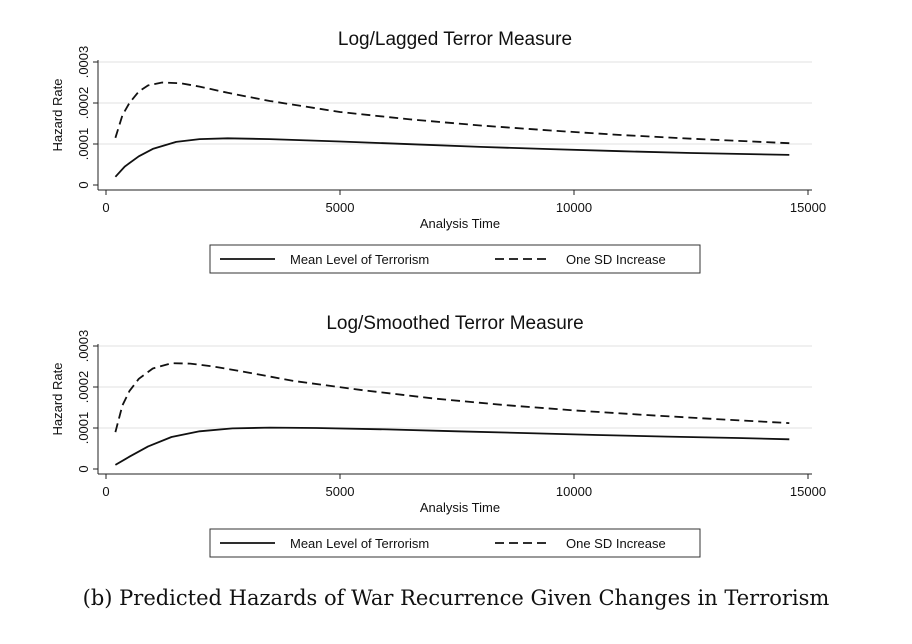  What do you see at coordinates (574, 207) in the screenshot?
I see `panel1-x-tick-label: 10000` at bounding box center [574, 207].